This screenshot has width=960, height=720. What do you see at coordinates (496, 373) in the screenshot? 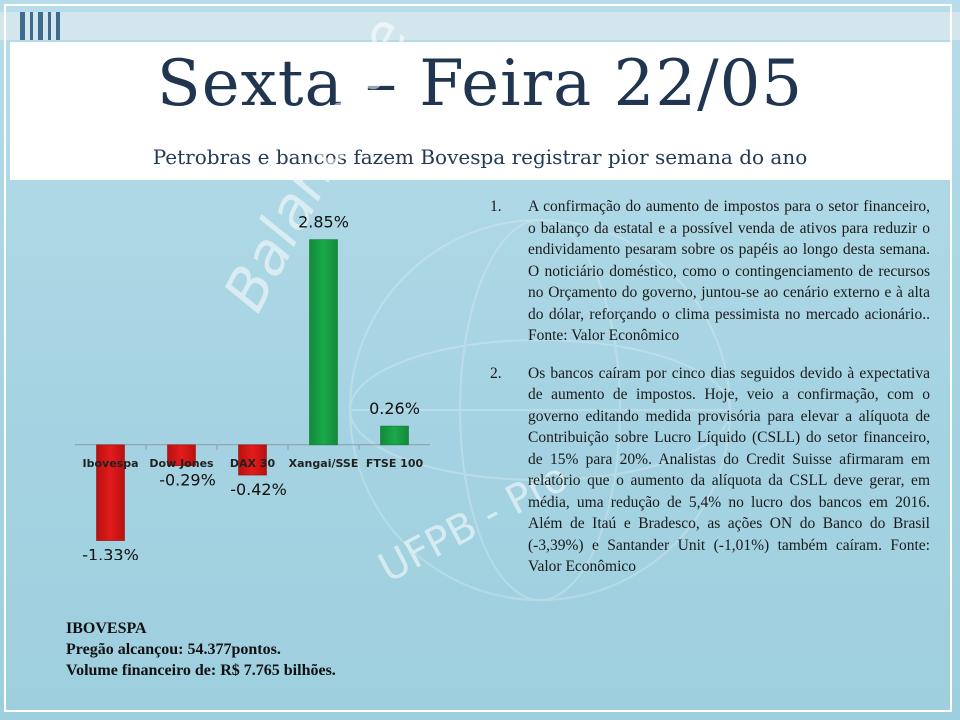
I see `list-item-number: 2.` at bounding box center [496, 373].